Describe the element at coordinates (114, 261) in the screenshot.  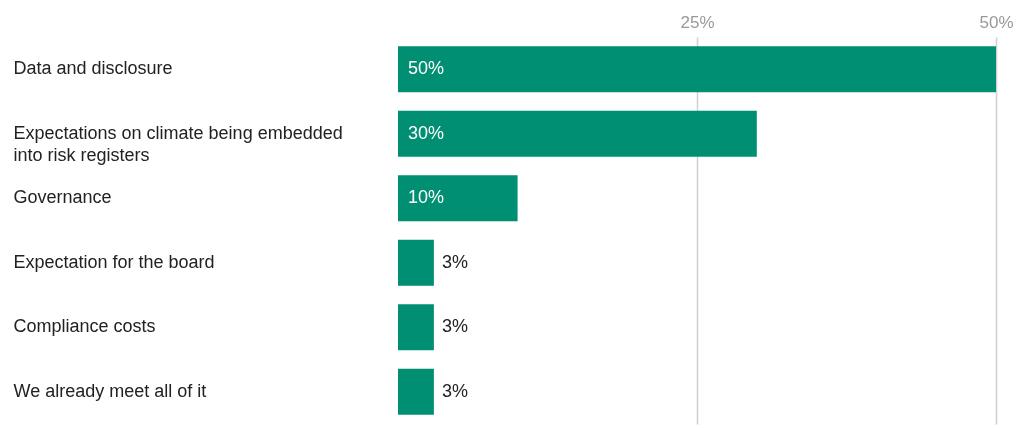
I see `y-tick-label: Expectation for the board` at that location.